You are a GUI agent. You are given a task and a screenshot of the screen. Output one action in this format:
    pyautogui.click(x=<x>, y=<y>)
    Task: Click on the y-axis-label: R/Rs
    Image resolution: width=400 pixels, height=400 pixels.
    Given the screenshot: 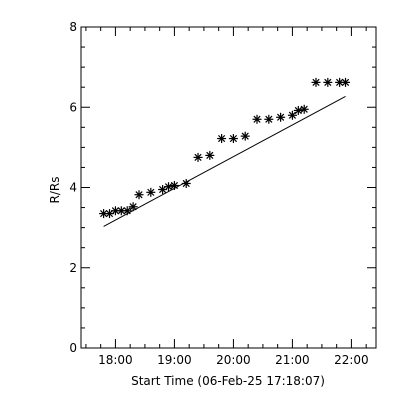 What is the action you would take?
    pyautogui.click(x=55, y=190)
    